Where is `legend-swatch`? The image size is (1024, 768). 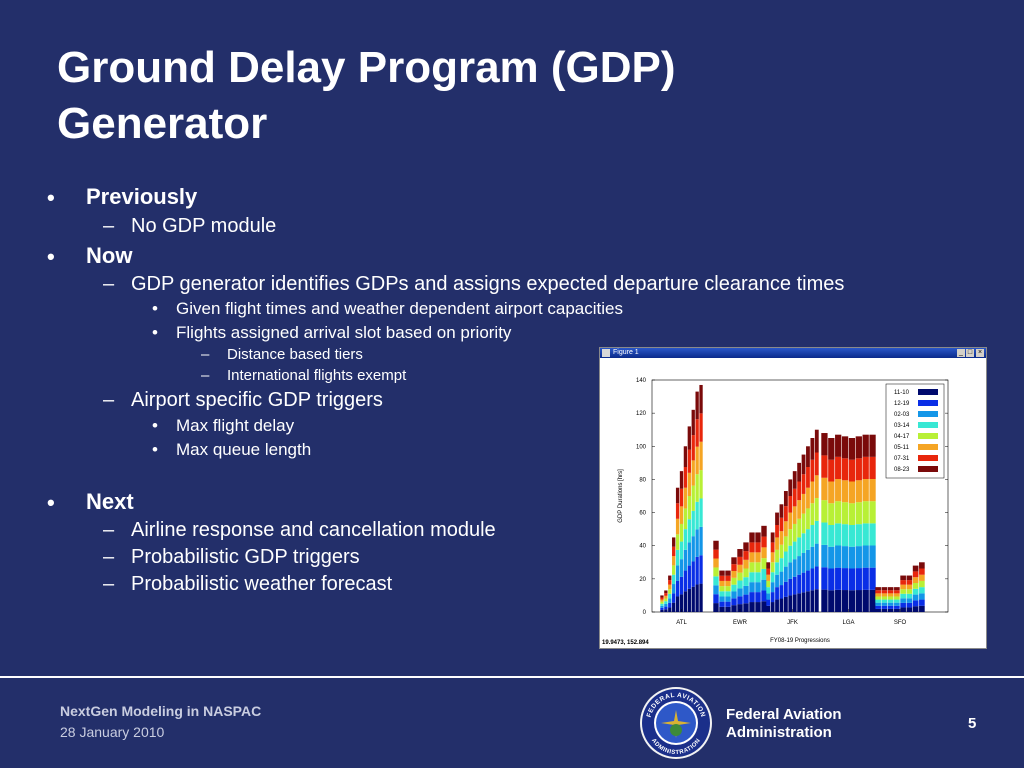
legend-swatch is located at coordinates (928, 392).